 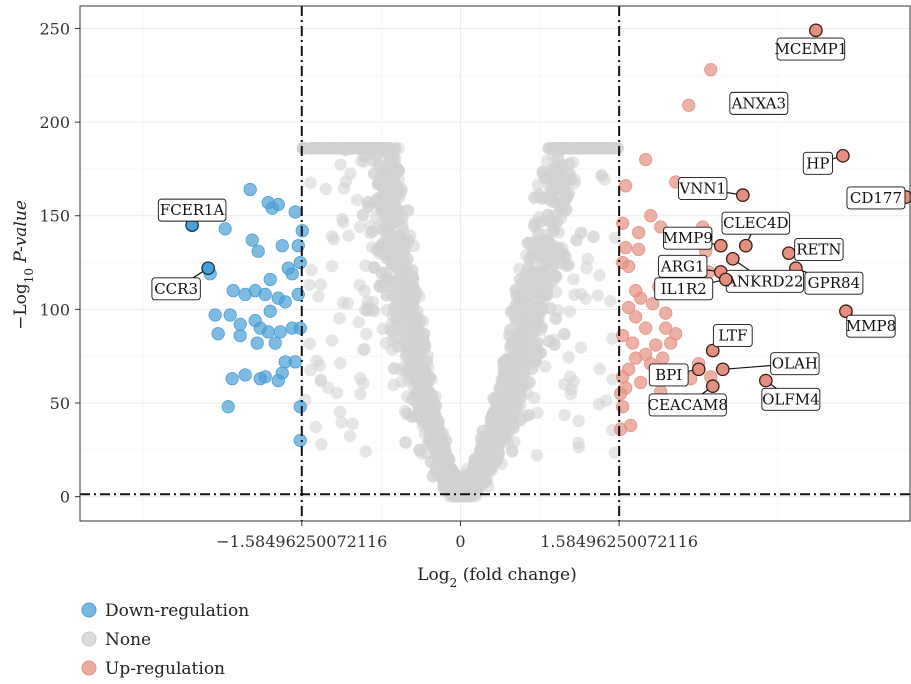 I want to click on gene-label-anxa3: ANXA3, so click(x=759, y=103).